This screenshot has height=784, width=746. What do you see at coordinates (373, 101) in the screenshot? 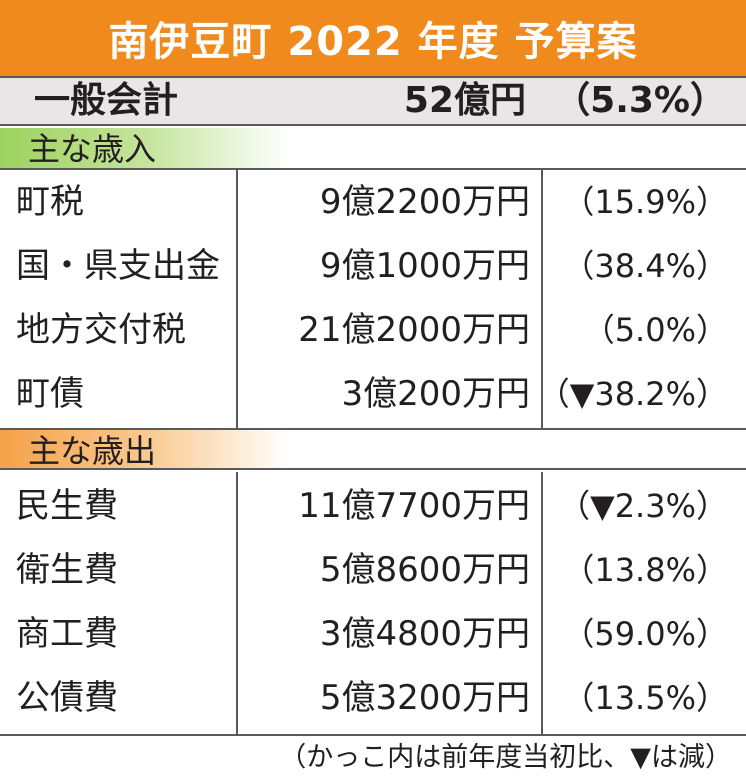
I see `general-account-summary: 一般会計 52億円 （5.3%）` at bounding box center [373, 101].